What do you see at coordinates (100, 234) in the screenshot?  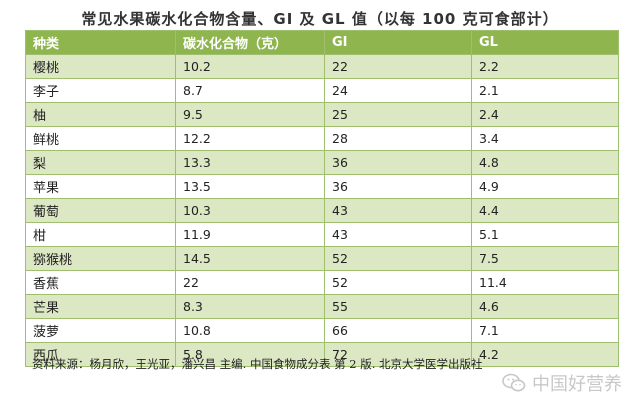 I see `fruit-name: 柑` at bounding box center [100, 234].